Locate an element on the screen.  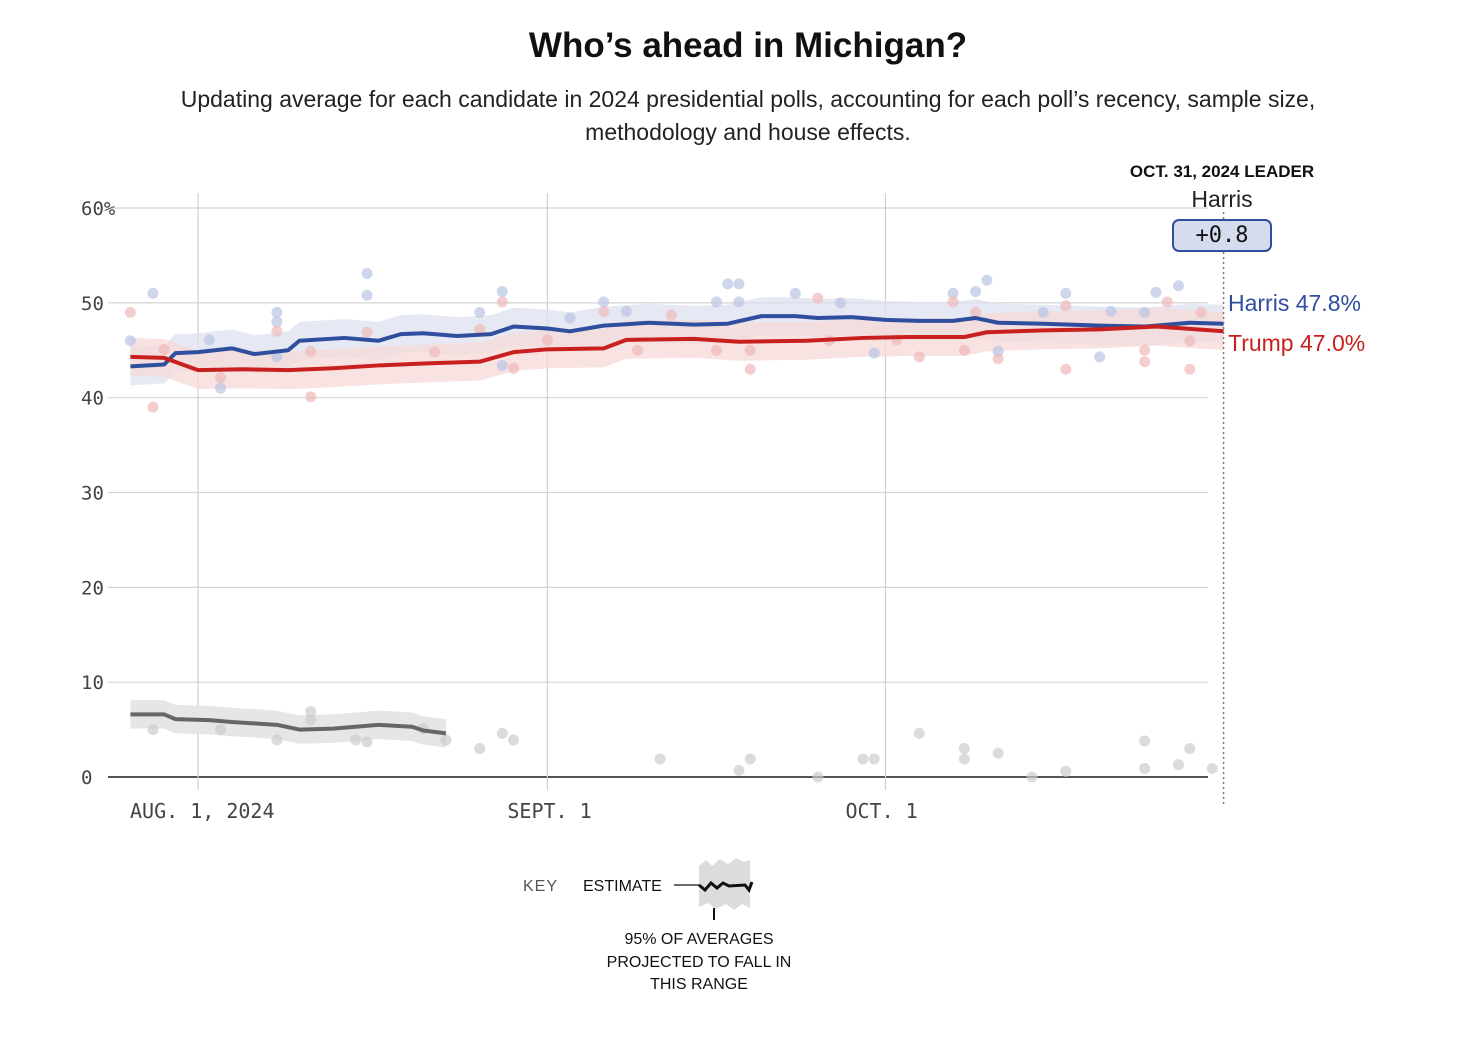
y-tick-label: 40 is located at coordinates (92, 399).